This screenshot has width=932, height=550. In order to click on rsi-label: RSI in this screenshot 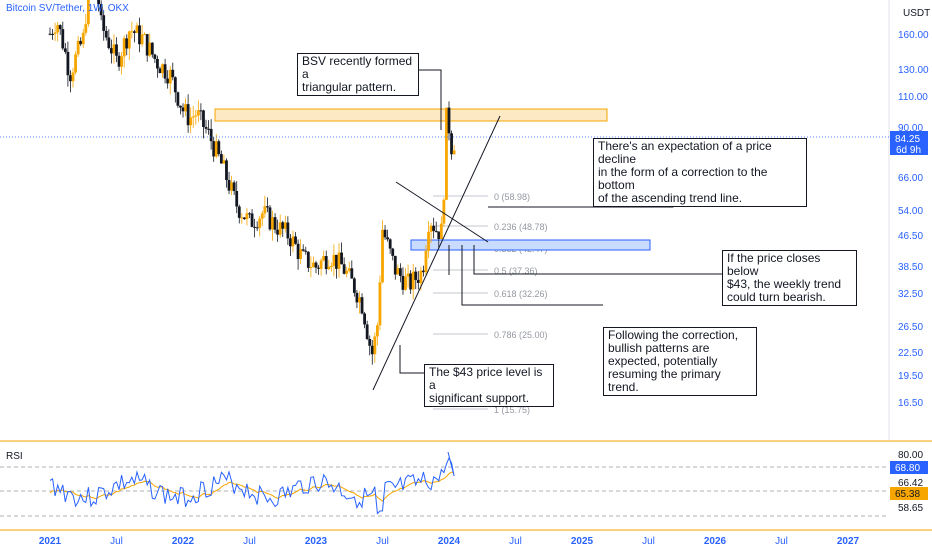, I will do `click(14, 456)`.